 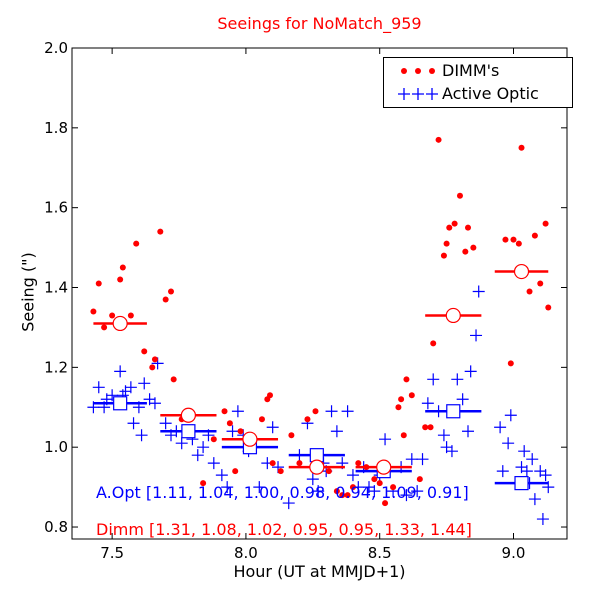 I want to click on plus-marker-icon, so click(x=418, y=94).